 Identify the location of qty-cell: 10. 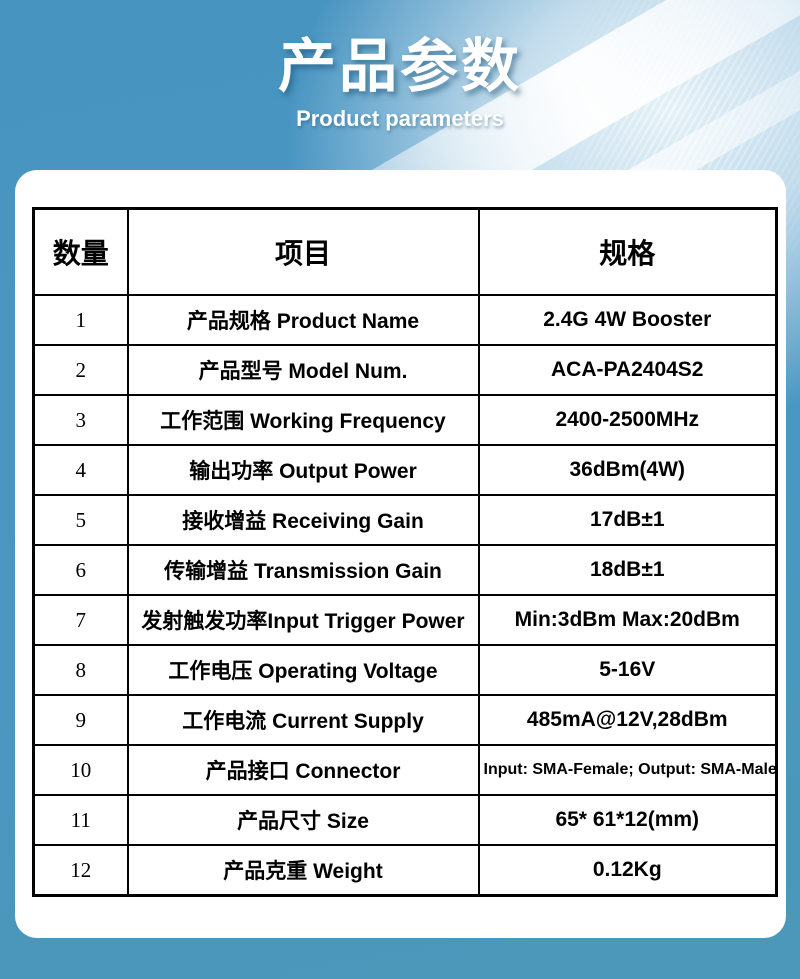
(80, 770).